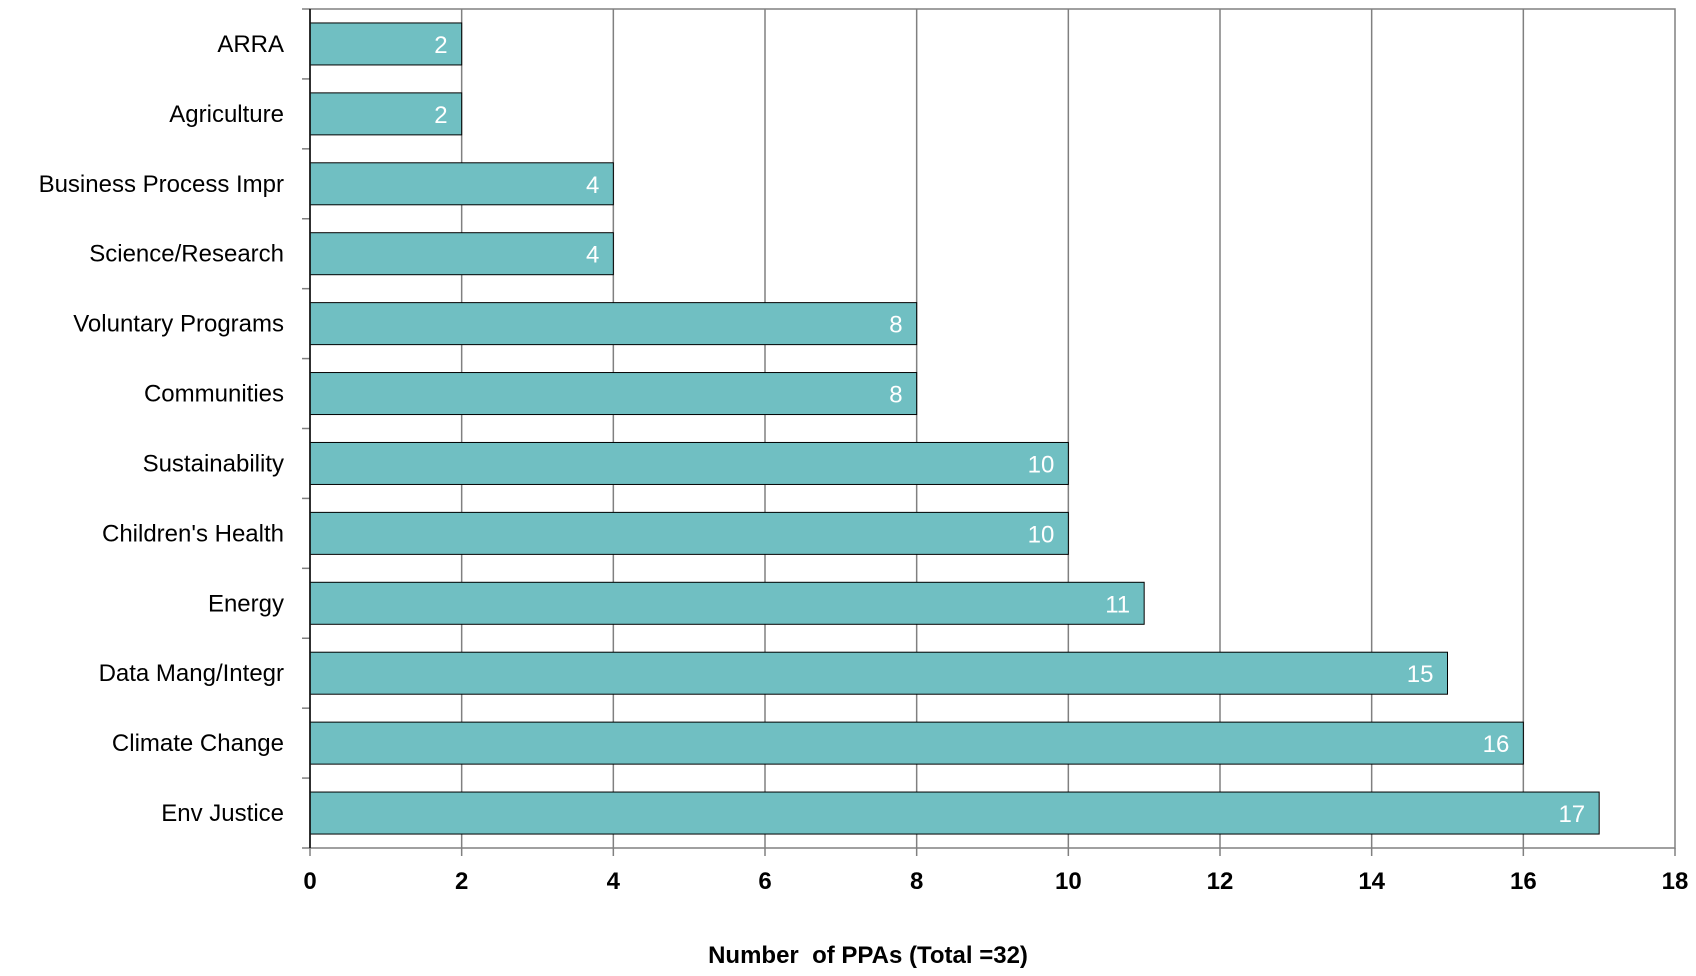 This screenshot has height=976, width=1696. What do you see at coordinates (461, 881) in the screenshot?
I see `x-tick-label: 2` at bounding box center [461, 881].